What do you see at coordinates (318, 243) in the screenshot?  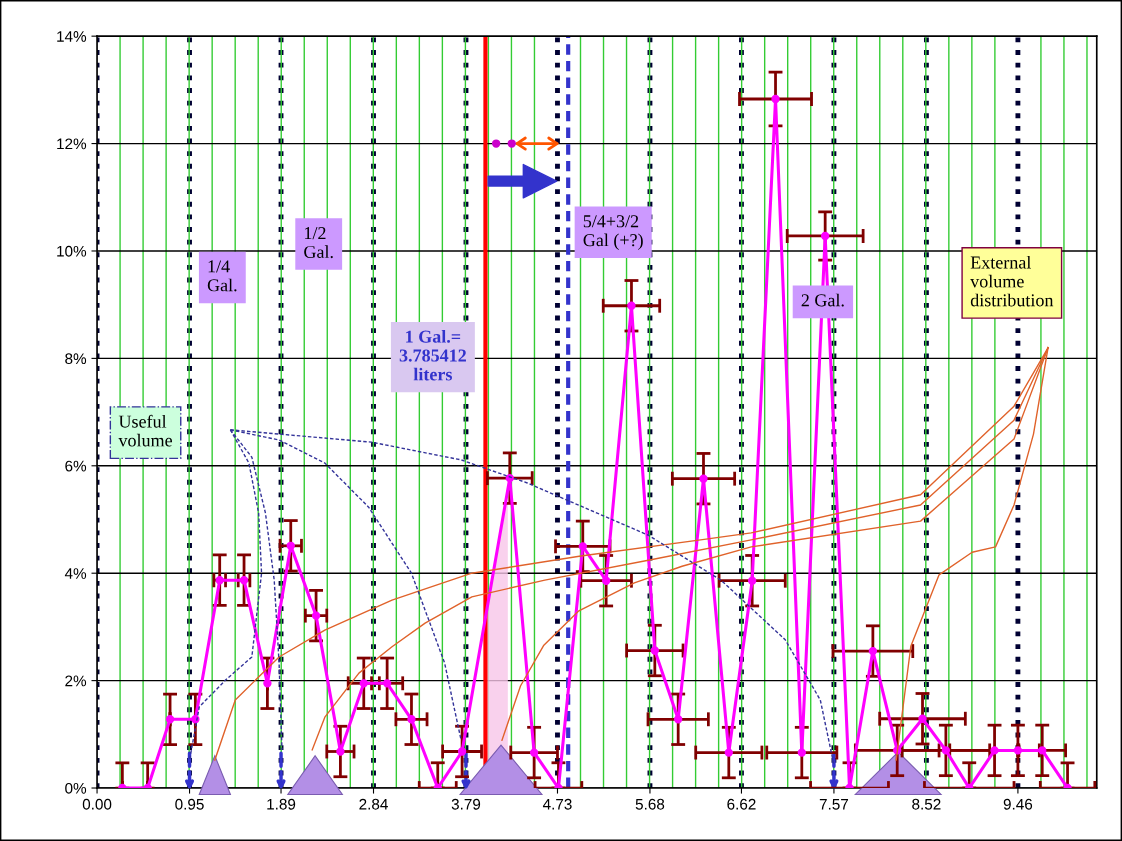 I see `annotation: 1/2 Gal.` at bounding box center [318, 243].